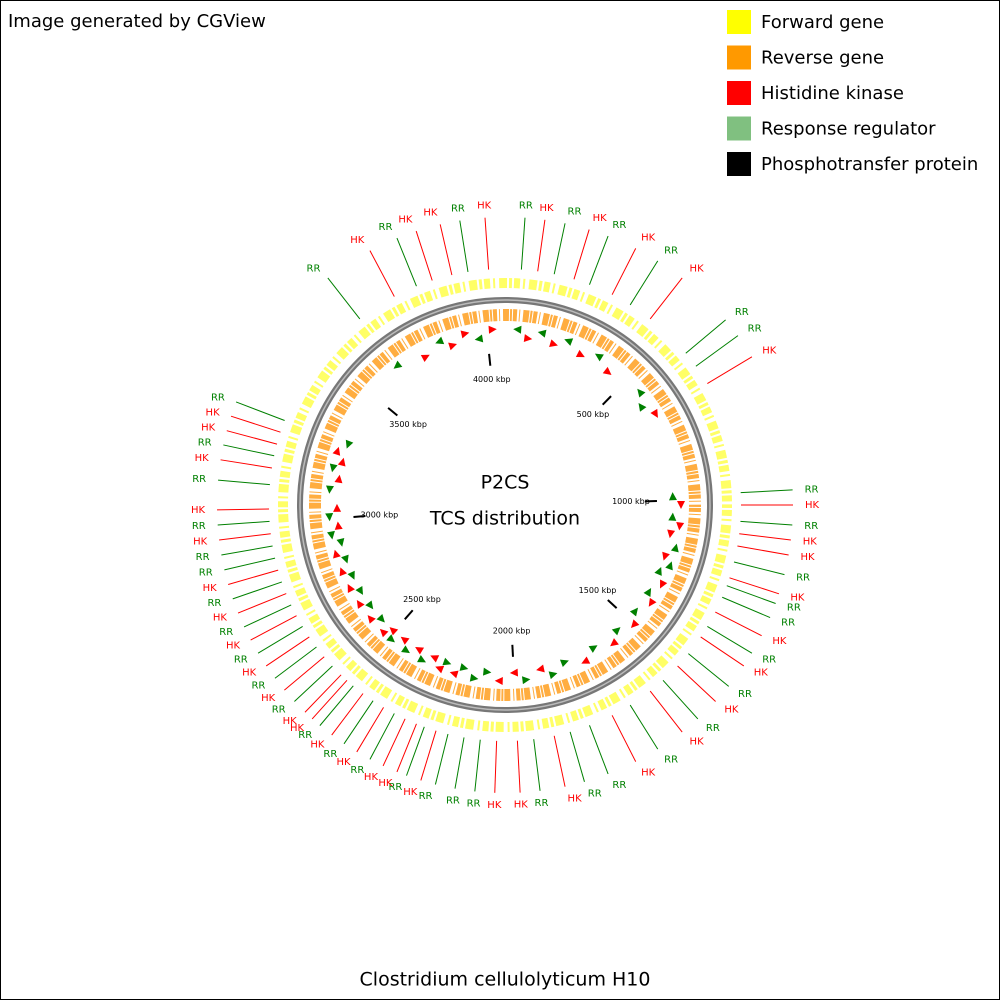 The image size is (1000, 1000). What do you see at coordinates (598, 590) in the screenshot?
I see `tick-label: 1500 kbp` at bounding box center [598, 590].